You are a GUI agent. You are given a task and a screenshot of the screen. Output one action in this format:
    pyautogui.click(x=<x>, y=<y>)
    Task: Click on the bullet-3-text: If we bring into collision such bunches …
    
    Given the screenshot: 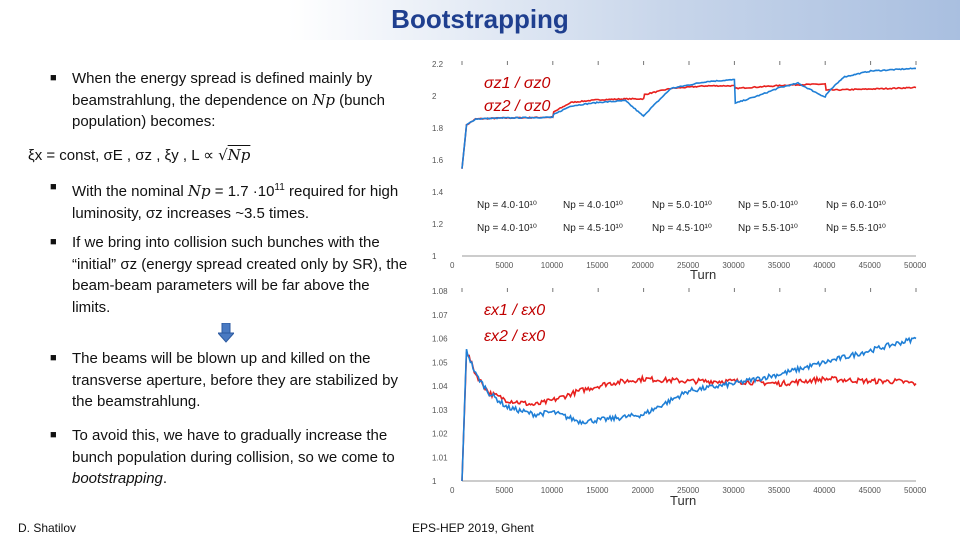 What is the action you would take?
    pyautogui.click(x=240, y=275)
    